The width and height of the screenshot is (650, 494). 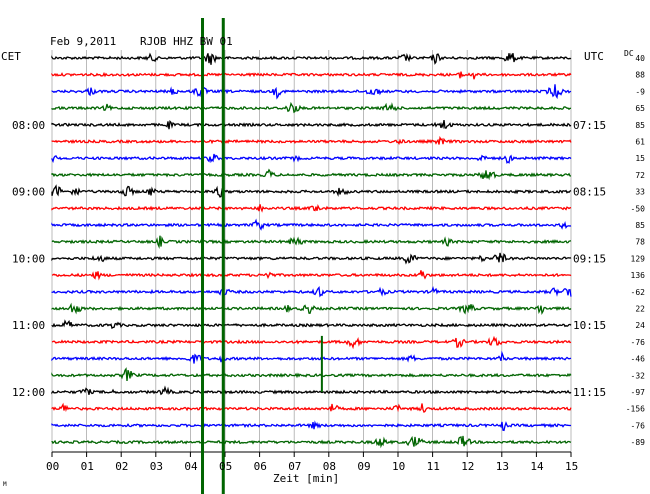 I want to click on corner-mark: M, so click(x=5, y=484).